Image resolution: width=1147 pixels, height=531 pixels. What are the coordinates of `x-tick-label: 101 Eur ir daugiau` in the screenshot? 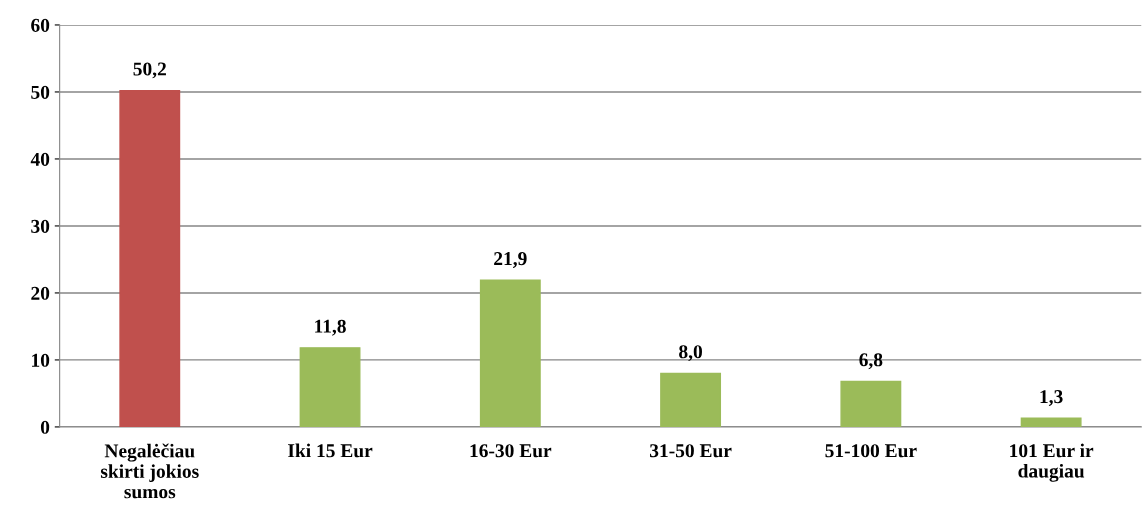 It's located at (1052, 462).